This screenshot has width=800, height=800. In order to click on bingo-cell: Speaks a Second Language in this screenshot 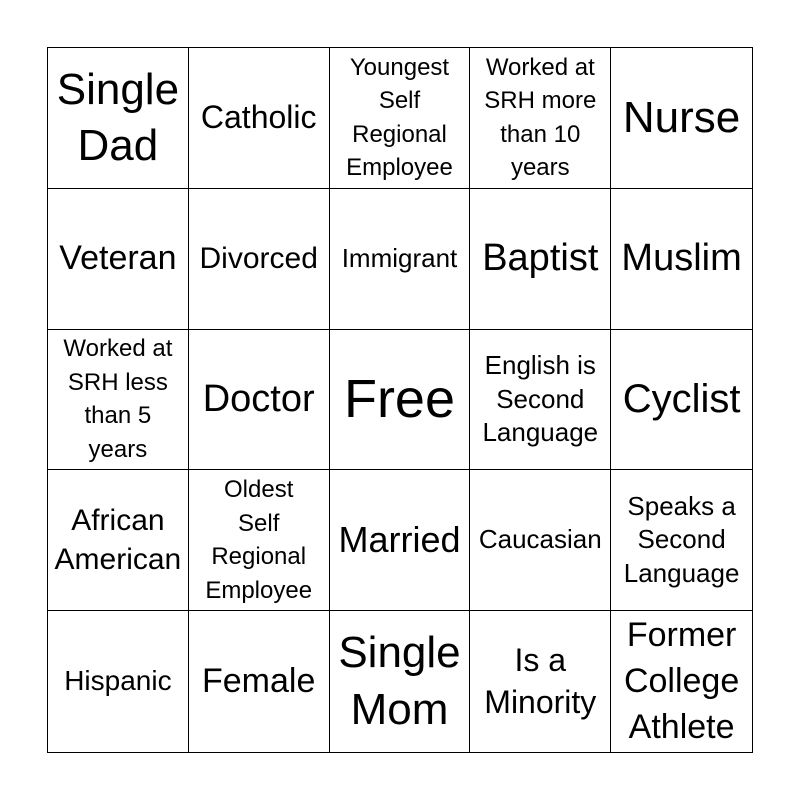, I will do `click(681, 541)`.